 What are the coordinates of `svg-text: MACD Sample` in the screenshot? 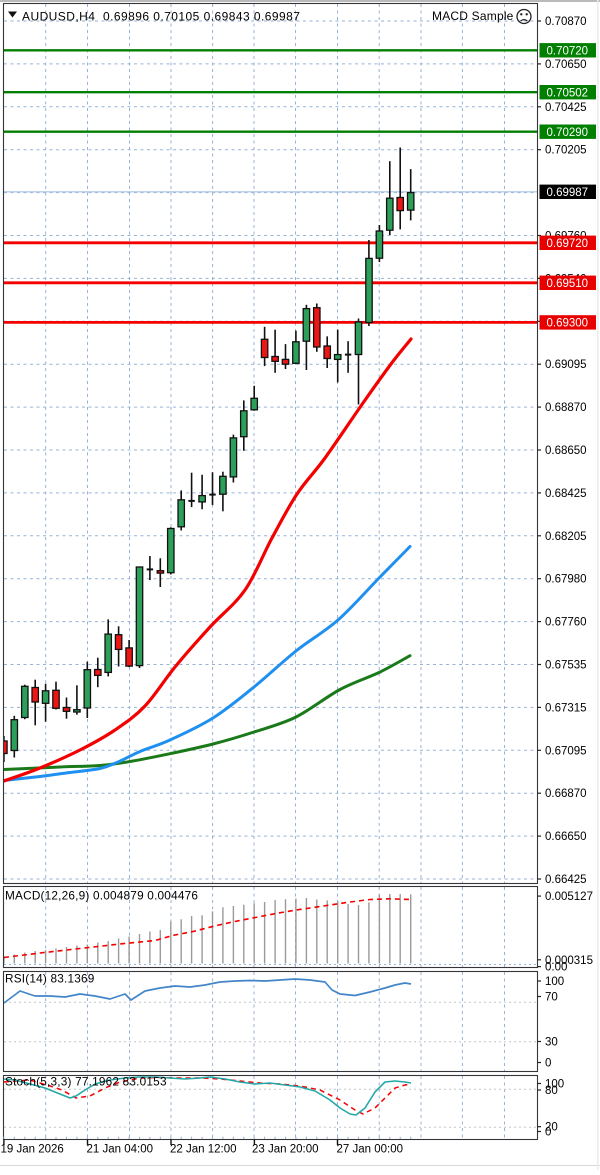 It's located at (473, 16).